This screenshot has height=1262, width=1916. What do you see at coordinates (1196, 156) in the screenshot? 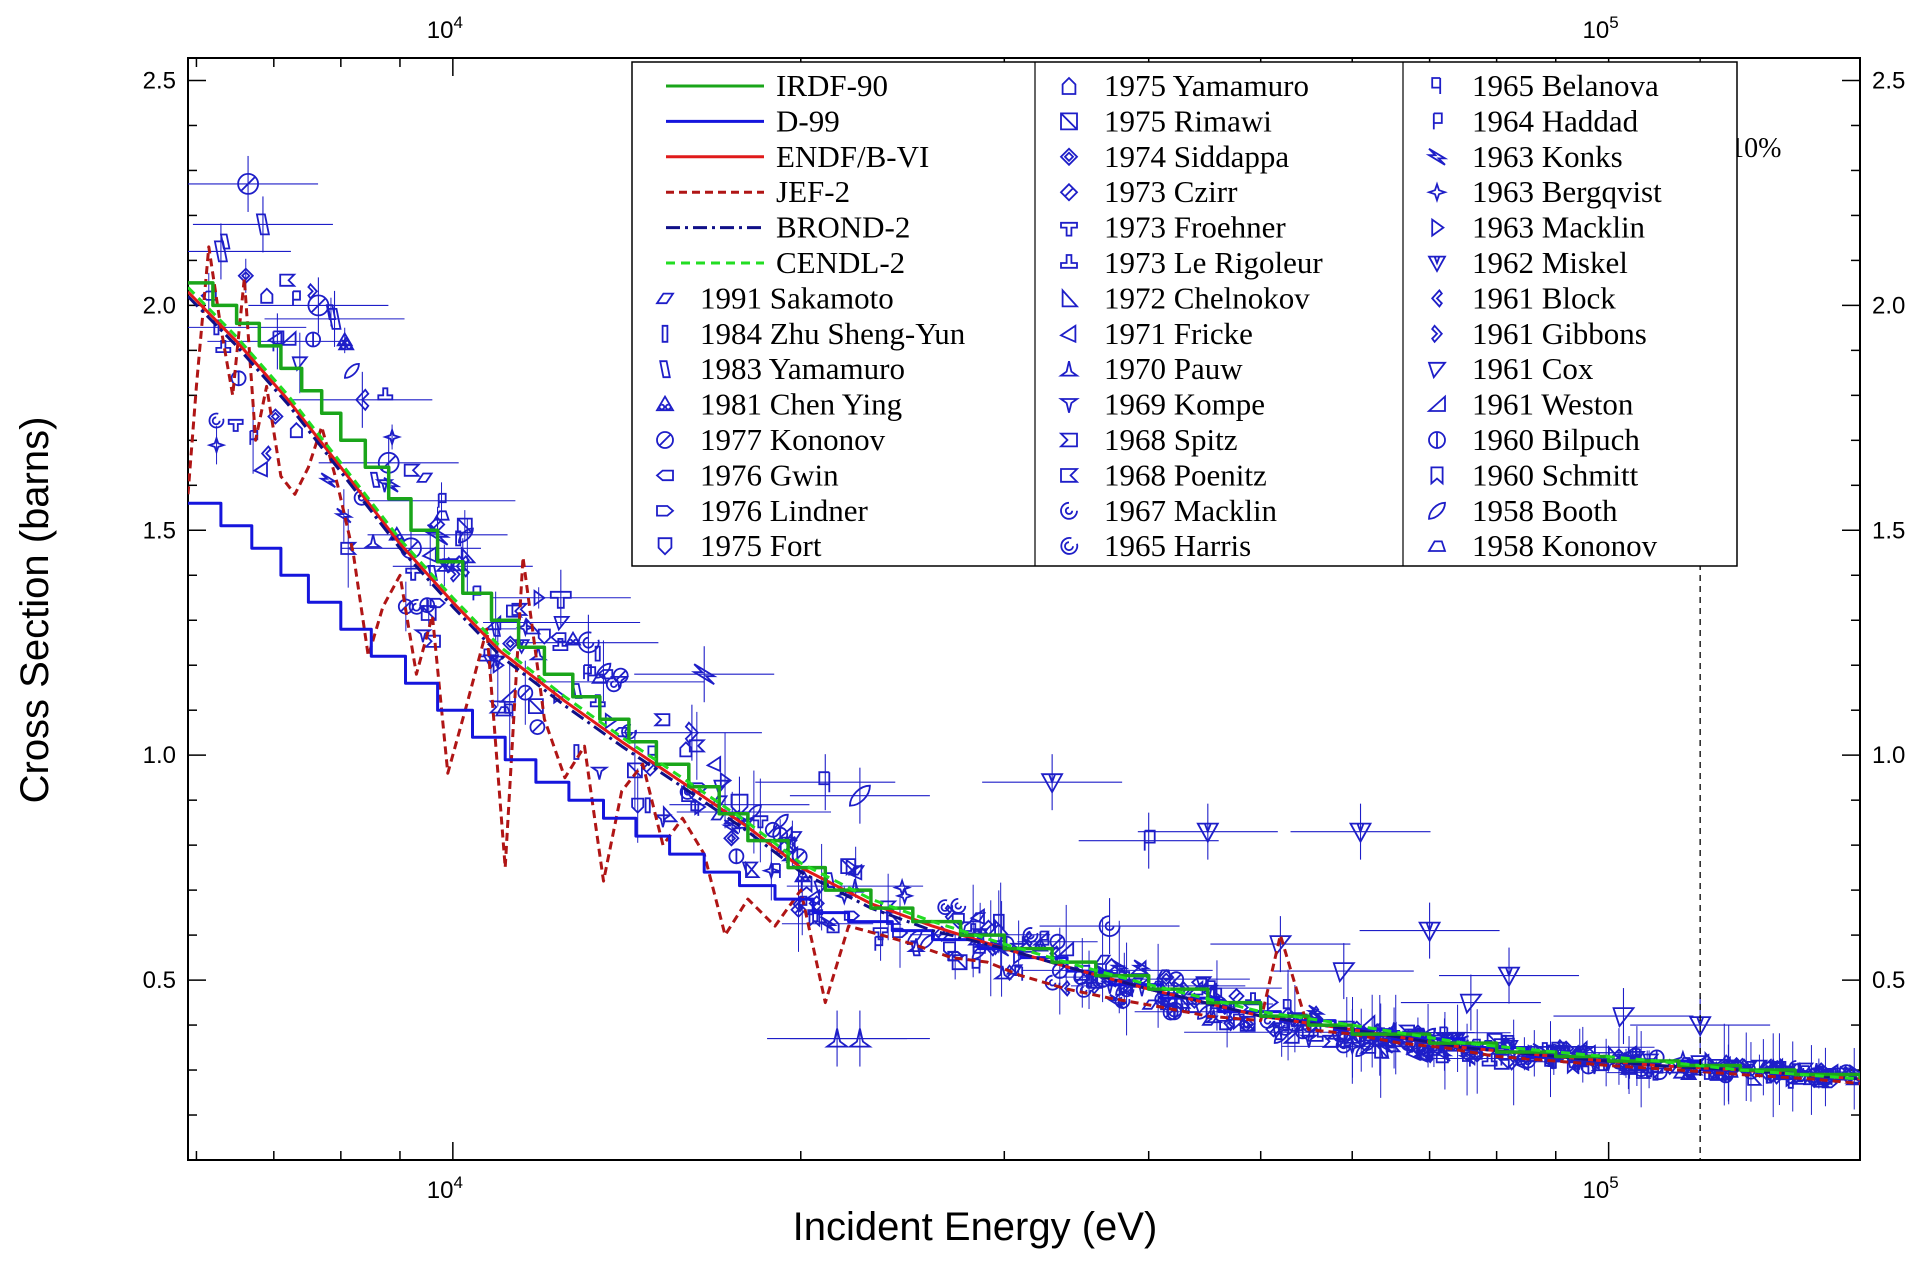
I see `legend-label: 1974 Siddappa` at bounding box center [1196, 156].